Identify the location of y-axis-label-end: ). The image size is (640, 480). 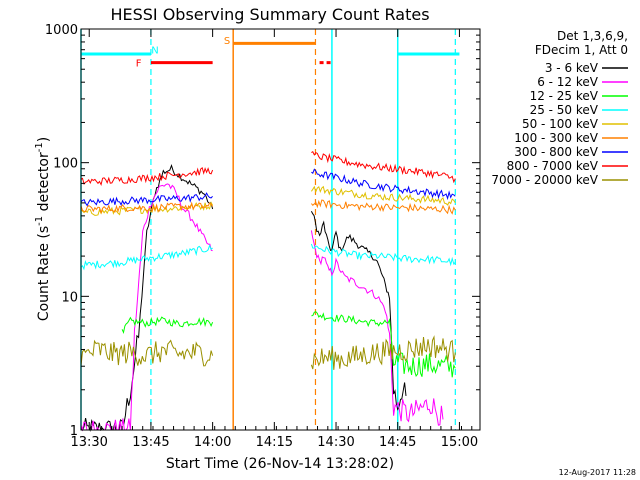
(44, 139).